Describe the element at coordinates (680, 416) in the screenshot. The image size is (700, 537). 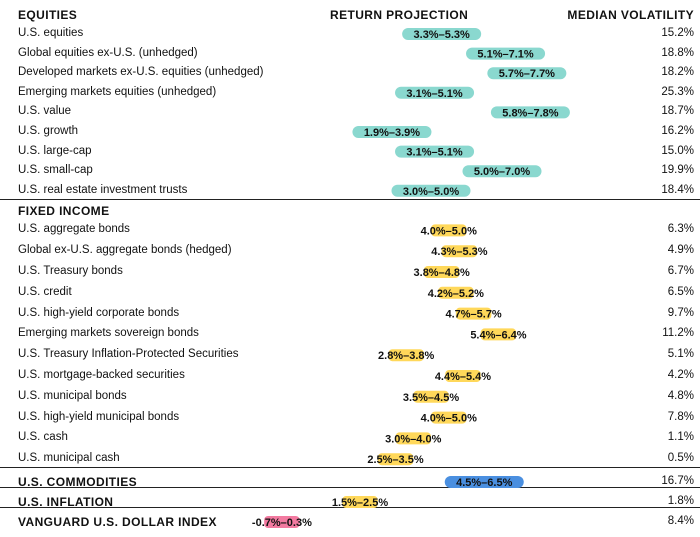
I see `median-volatility-value: 7.8%` at that location.